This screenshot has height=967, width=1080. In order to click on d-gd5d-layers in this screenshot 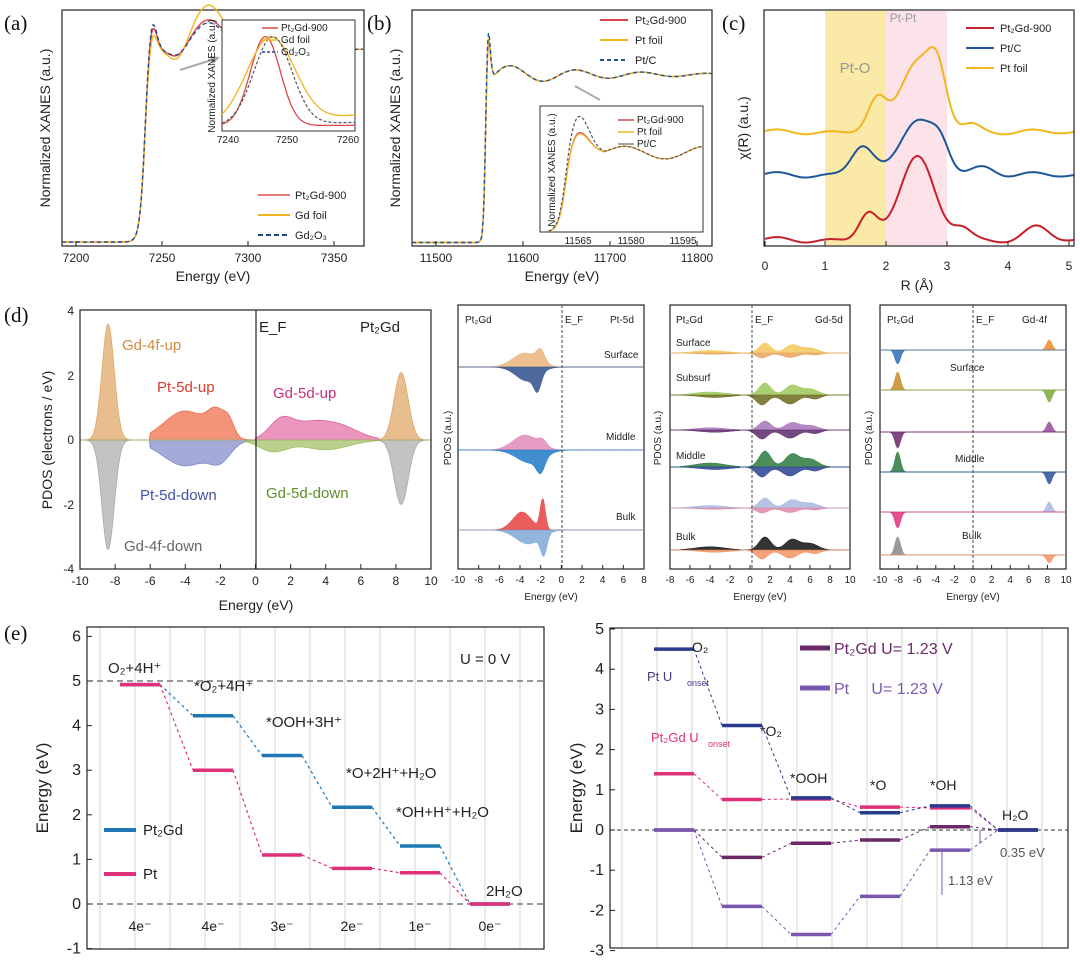, I will do `click(760, 451)`.